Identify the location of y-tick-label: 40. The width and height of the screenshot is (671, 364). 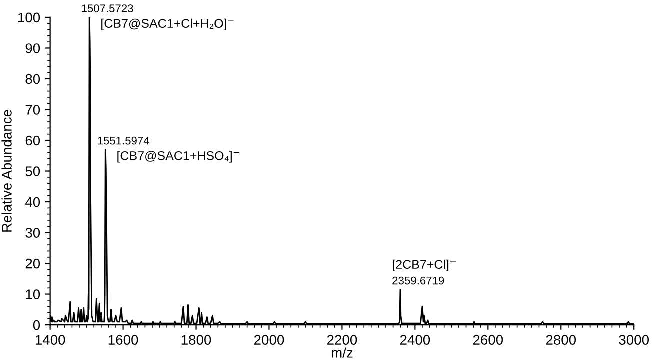
(32, 202).